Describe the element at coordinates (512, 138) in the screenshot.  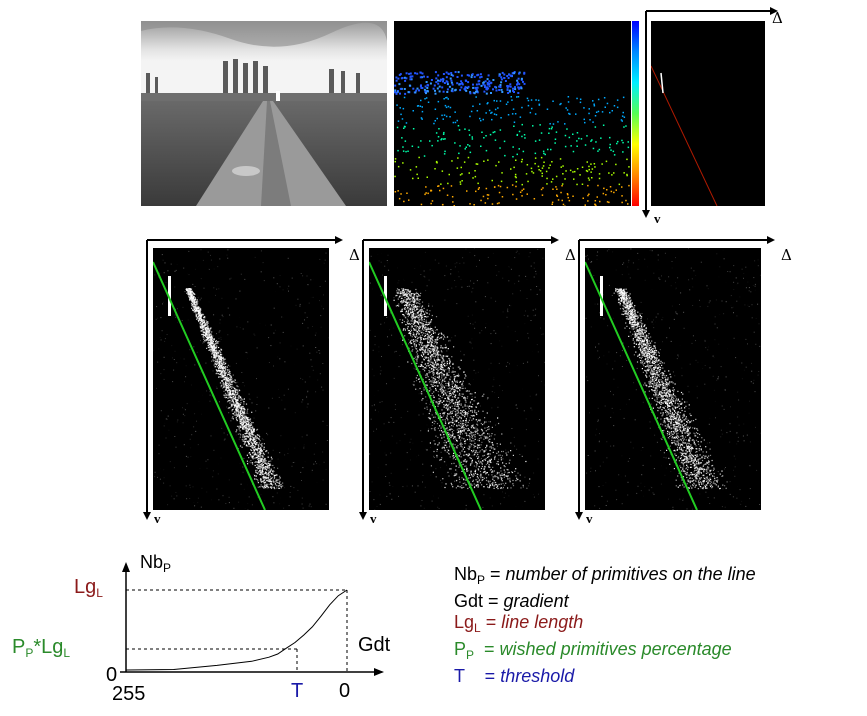
I see `disparity-points` at that location.